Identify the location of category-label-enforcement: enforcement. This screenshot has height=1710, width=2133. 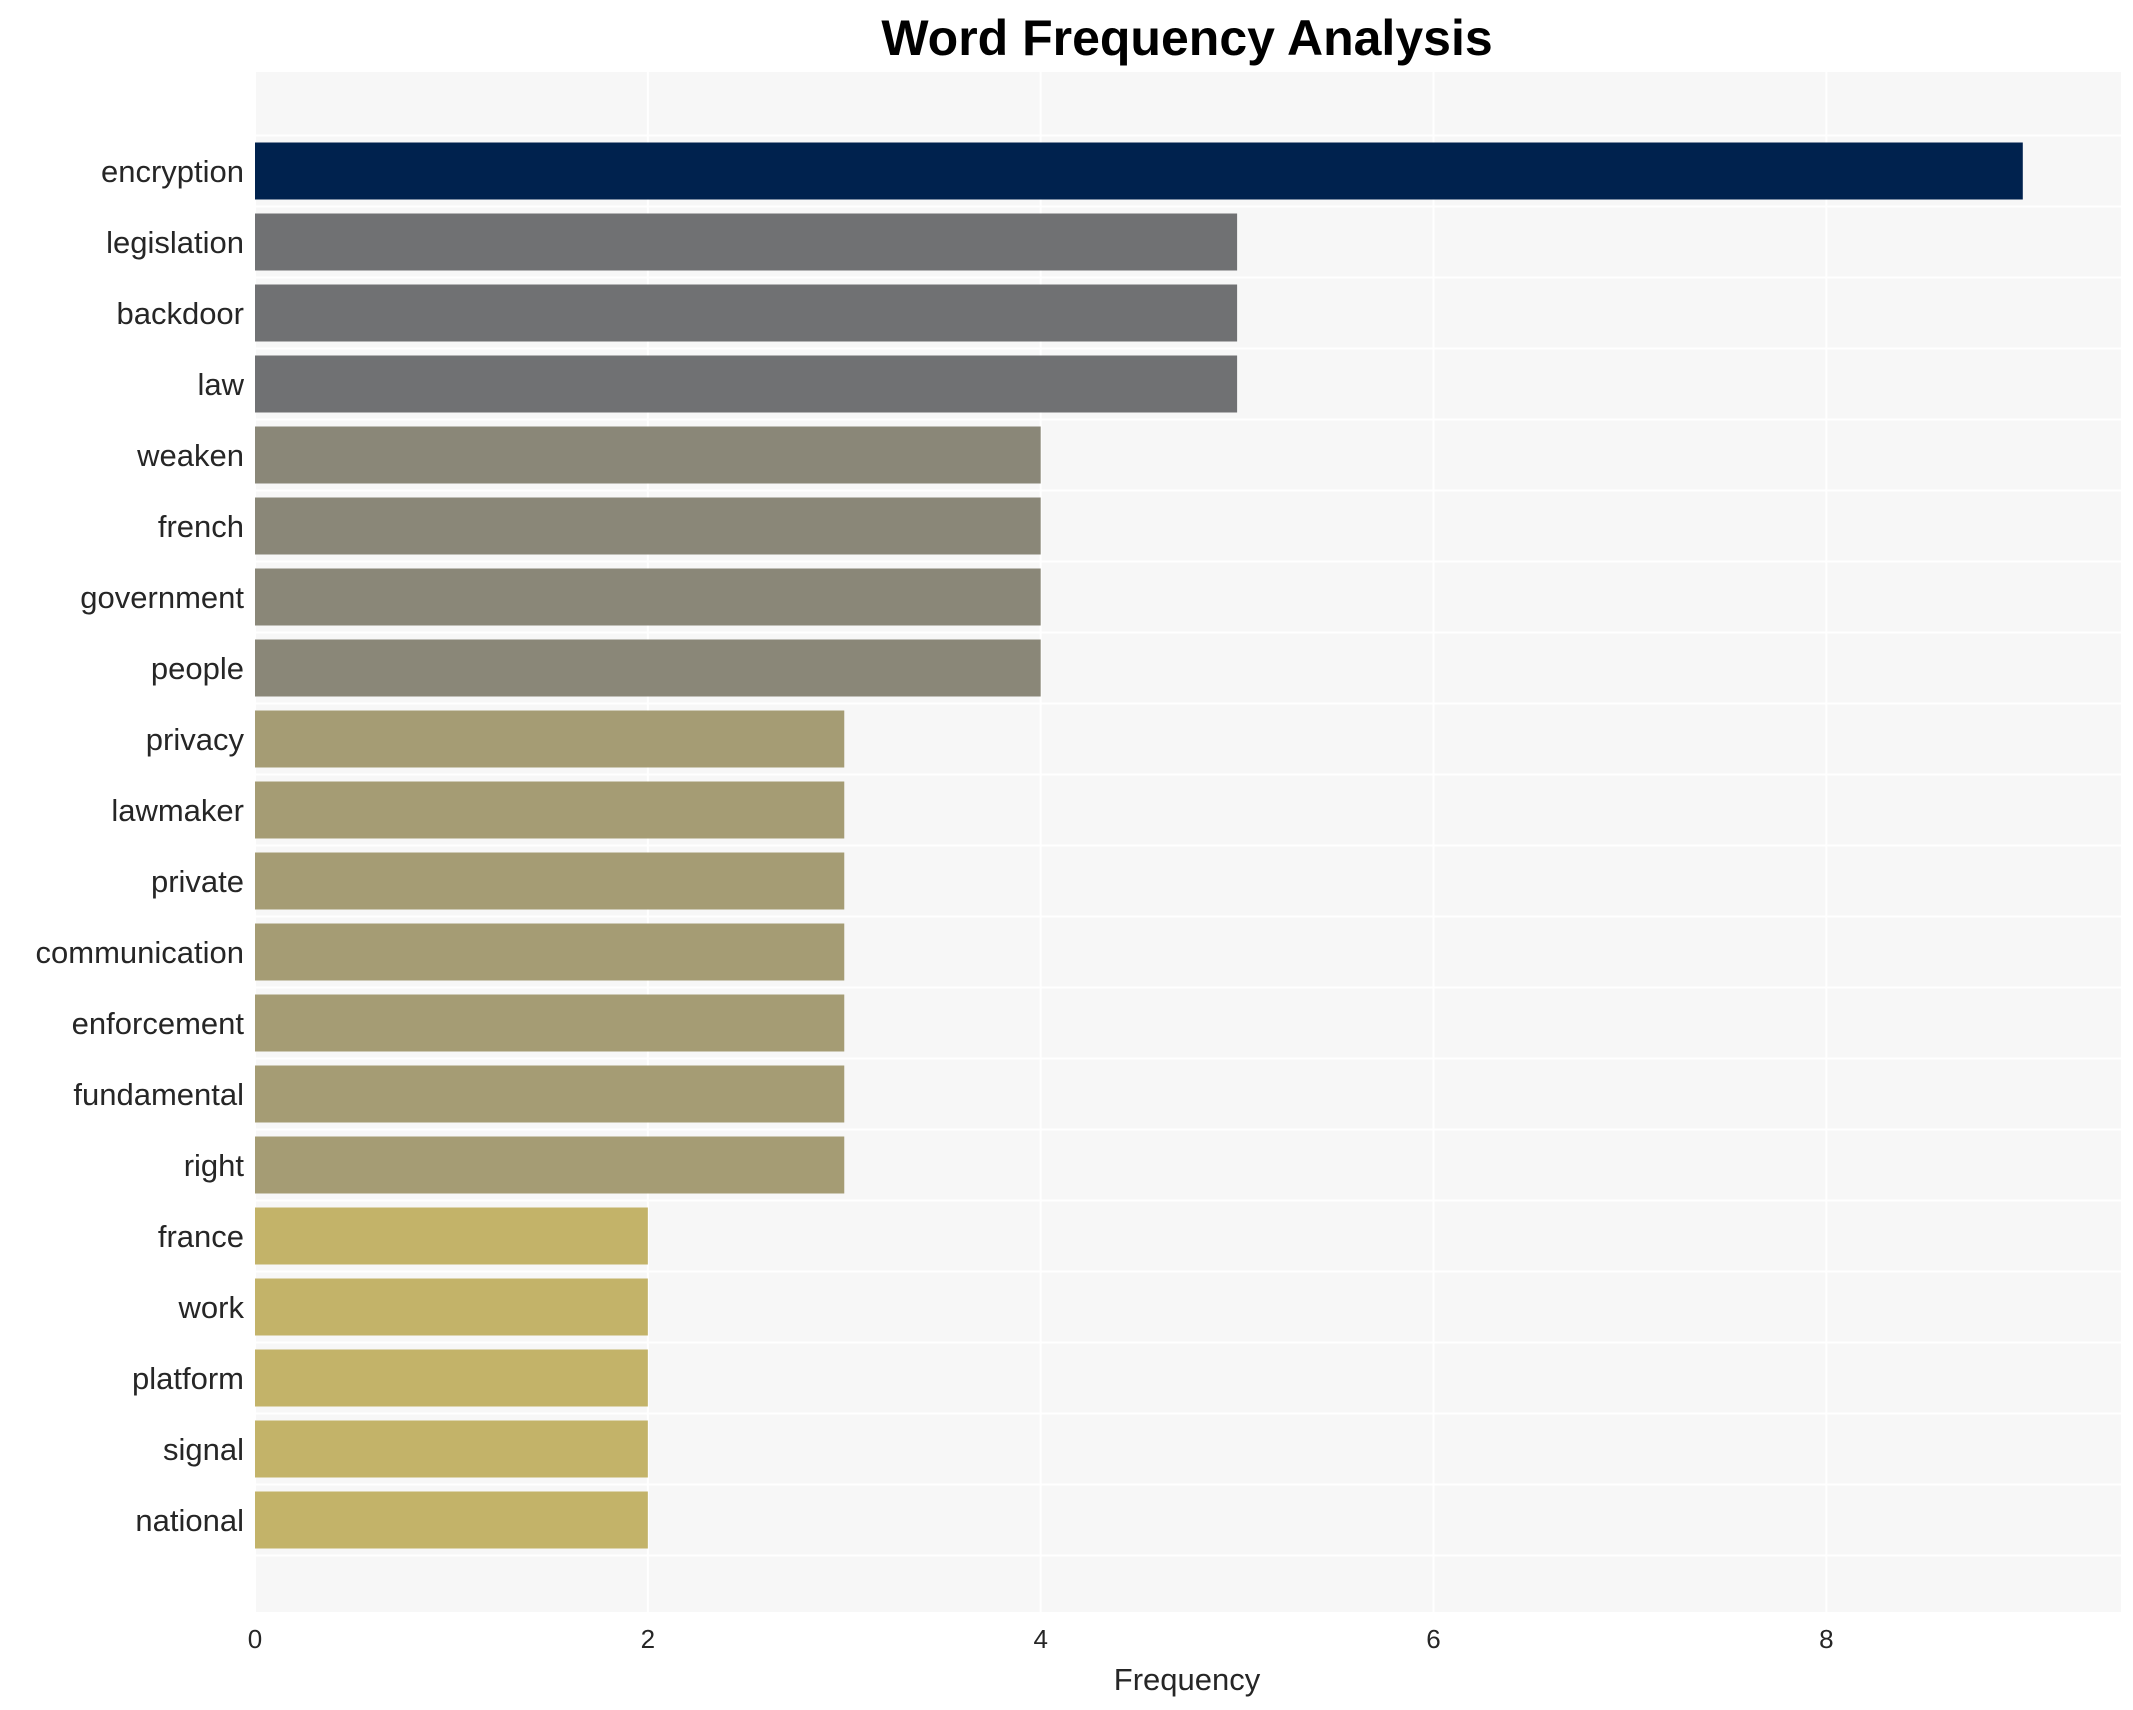
(158, 1023).